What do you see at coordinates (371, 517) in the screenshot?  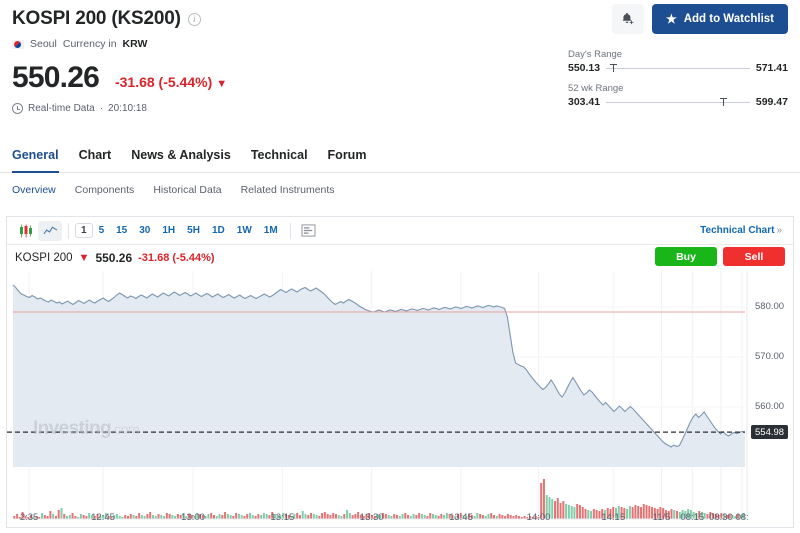 I see `time-tick-13-30: 13:30` at bounding box center [371, 517].